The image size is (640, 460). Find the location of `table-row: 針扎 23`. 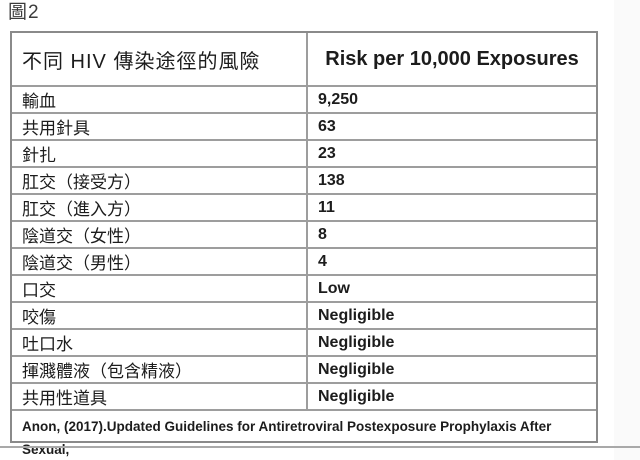

table-row: 針扎 23 is located at coordinates (304, 152).